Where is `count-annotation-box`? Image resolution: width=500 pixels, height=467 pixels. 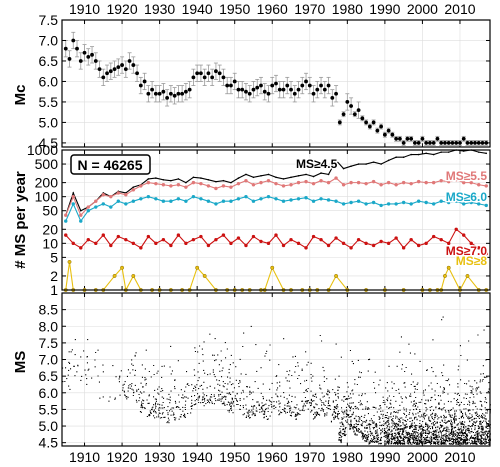
count-annotation-box is located at coordinates (110, 164).